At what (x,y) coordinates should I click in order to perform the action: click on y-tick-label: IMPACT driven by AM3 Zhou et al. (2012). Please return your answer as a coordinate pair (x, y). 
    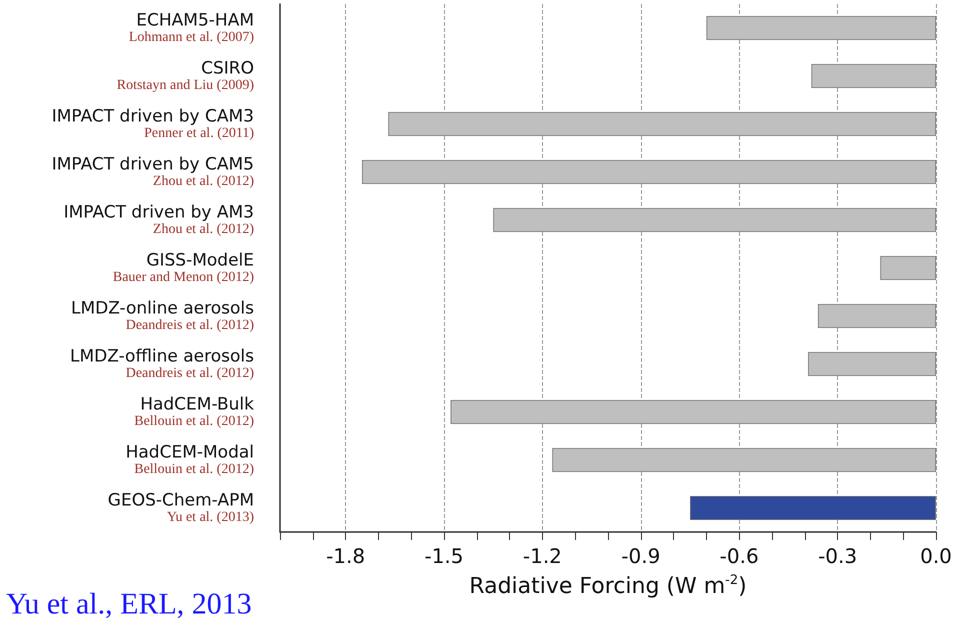
    Looking at the image, I should click on (159, 219).